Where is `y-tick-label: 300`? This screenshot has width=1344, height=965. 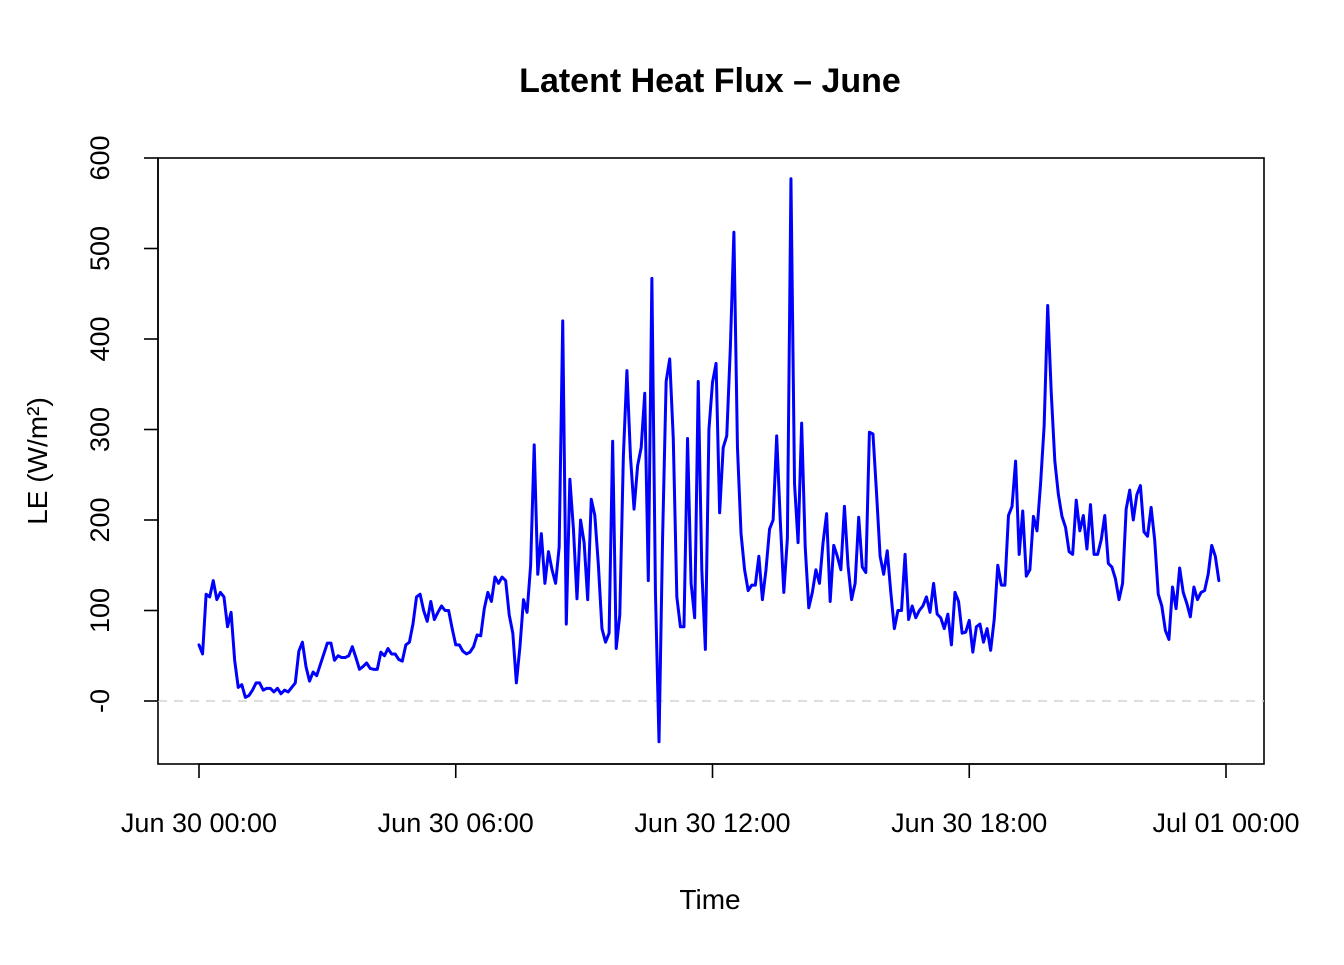 y-tick-label: 300 is located at coordinates (100, 429).